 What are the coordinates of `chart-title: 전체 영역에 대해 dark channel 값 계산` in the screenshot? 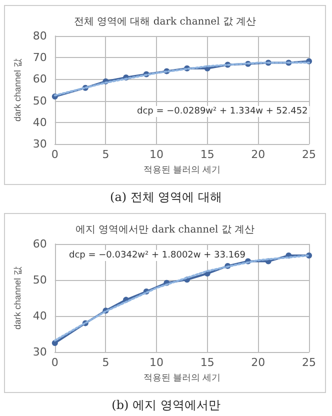 It's located at (165, 22).